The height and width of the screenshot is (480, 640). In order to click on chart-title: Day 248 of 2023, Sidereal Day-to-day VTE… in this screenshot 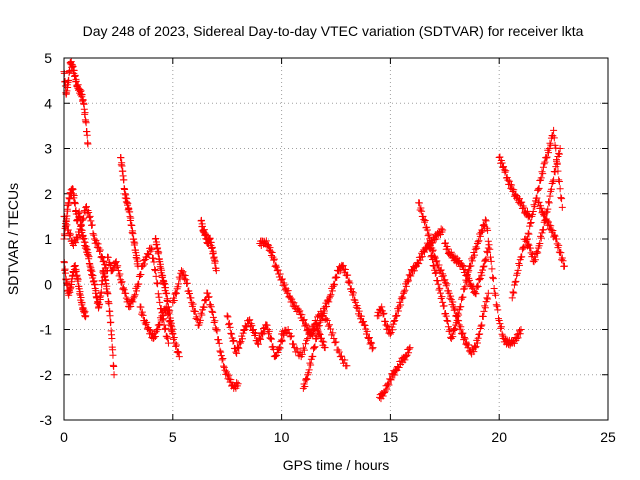, I will do `click(333, 31)`.